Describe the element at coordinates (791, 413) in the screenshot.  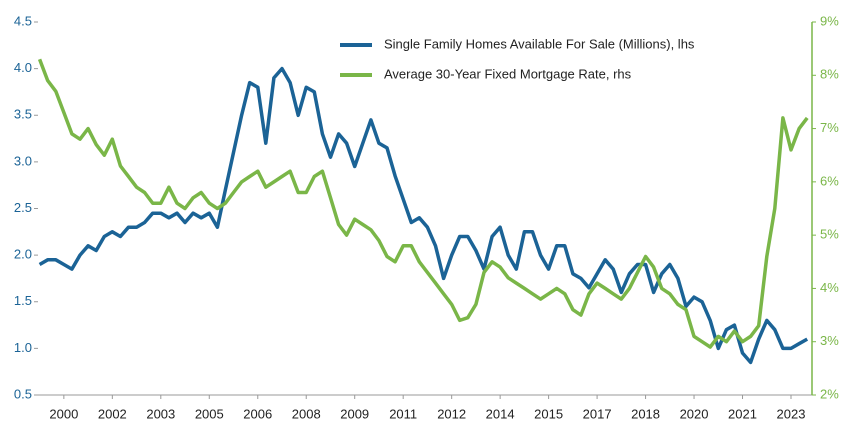
I see `x-tick-label: 2023` at that location.